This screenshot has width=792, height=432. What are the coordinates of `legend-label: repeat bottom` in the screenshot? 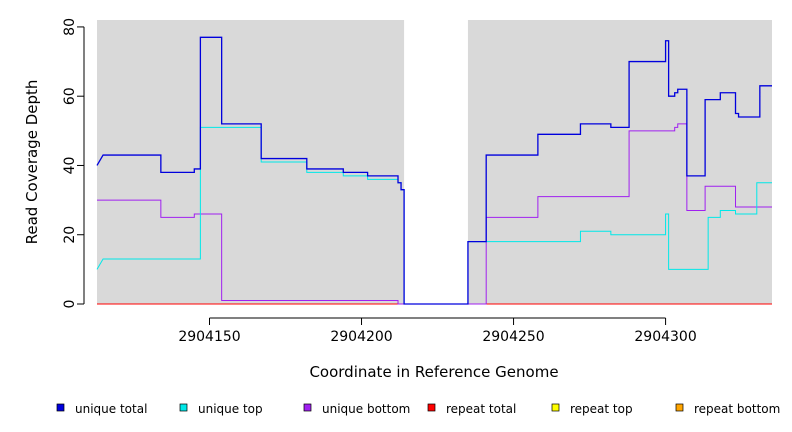 It's located at (737, 409).